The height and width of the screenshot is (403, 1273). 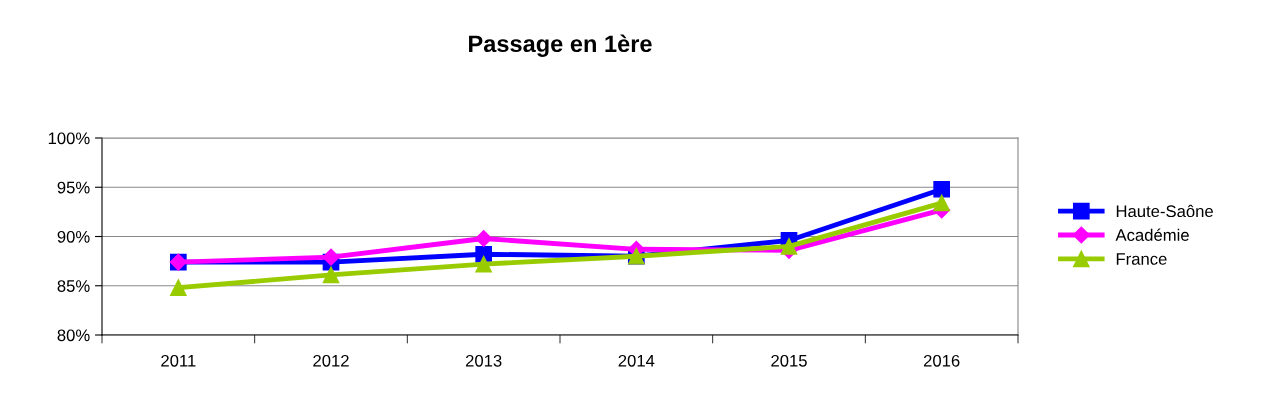 I want to click on x-tick-label: 2014, so click(x=636, y=360).